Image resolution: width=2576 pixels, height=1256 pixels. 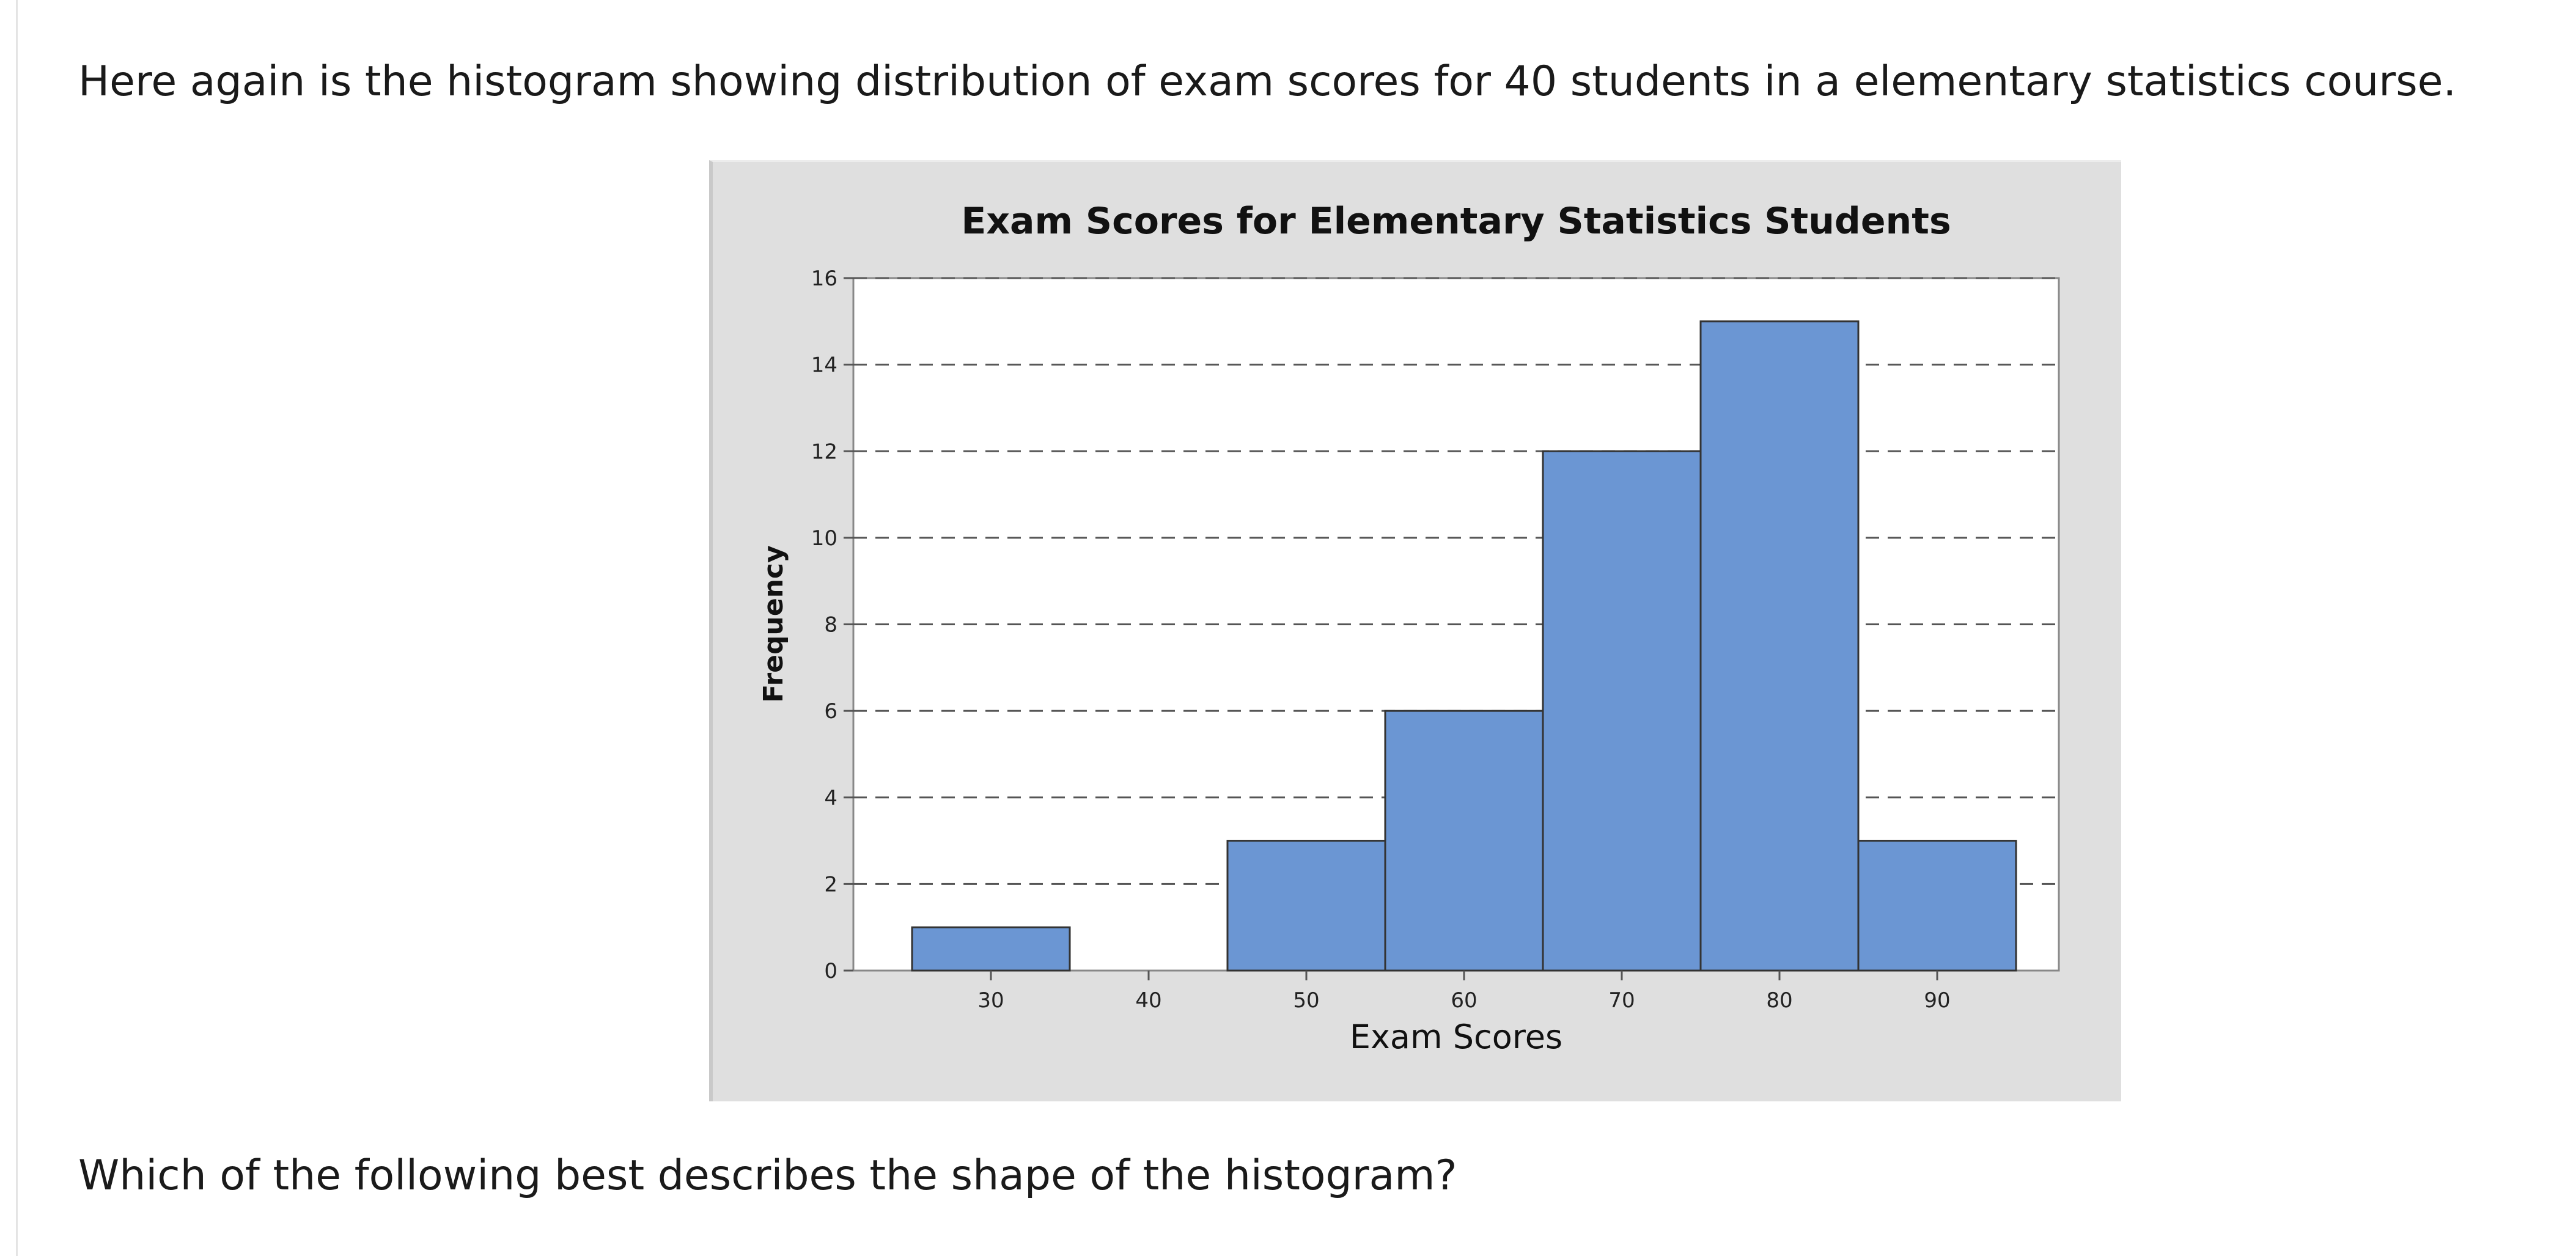 I want to click on x-tick-label-40: 40, so click(x=1148, y=1000).